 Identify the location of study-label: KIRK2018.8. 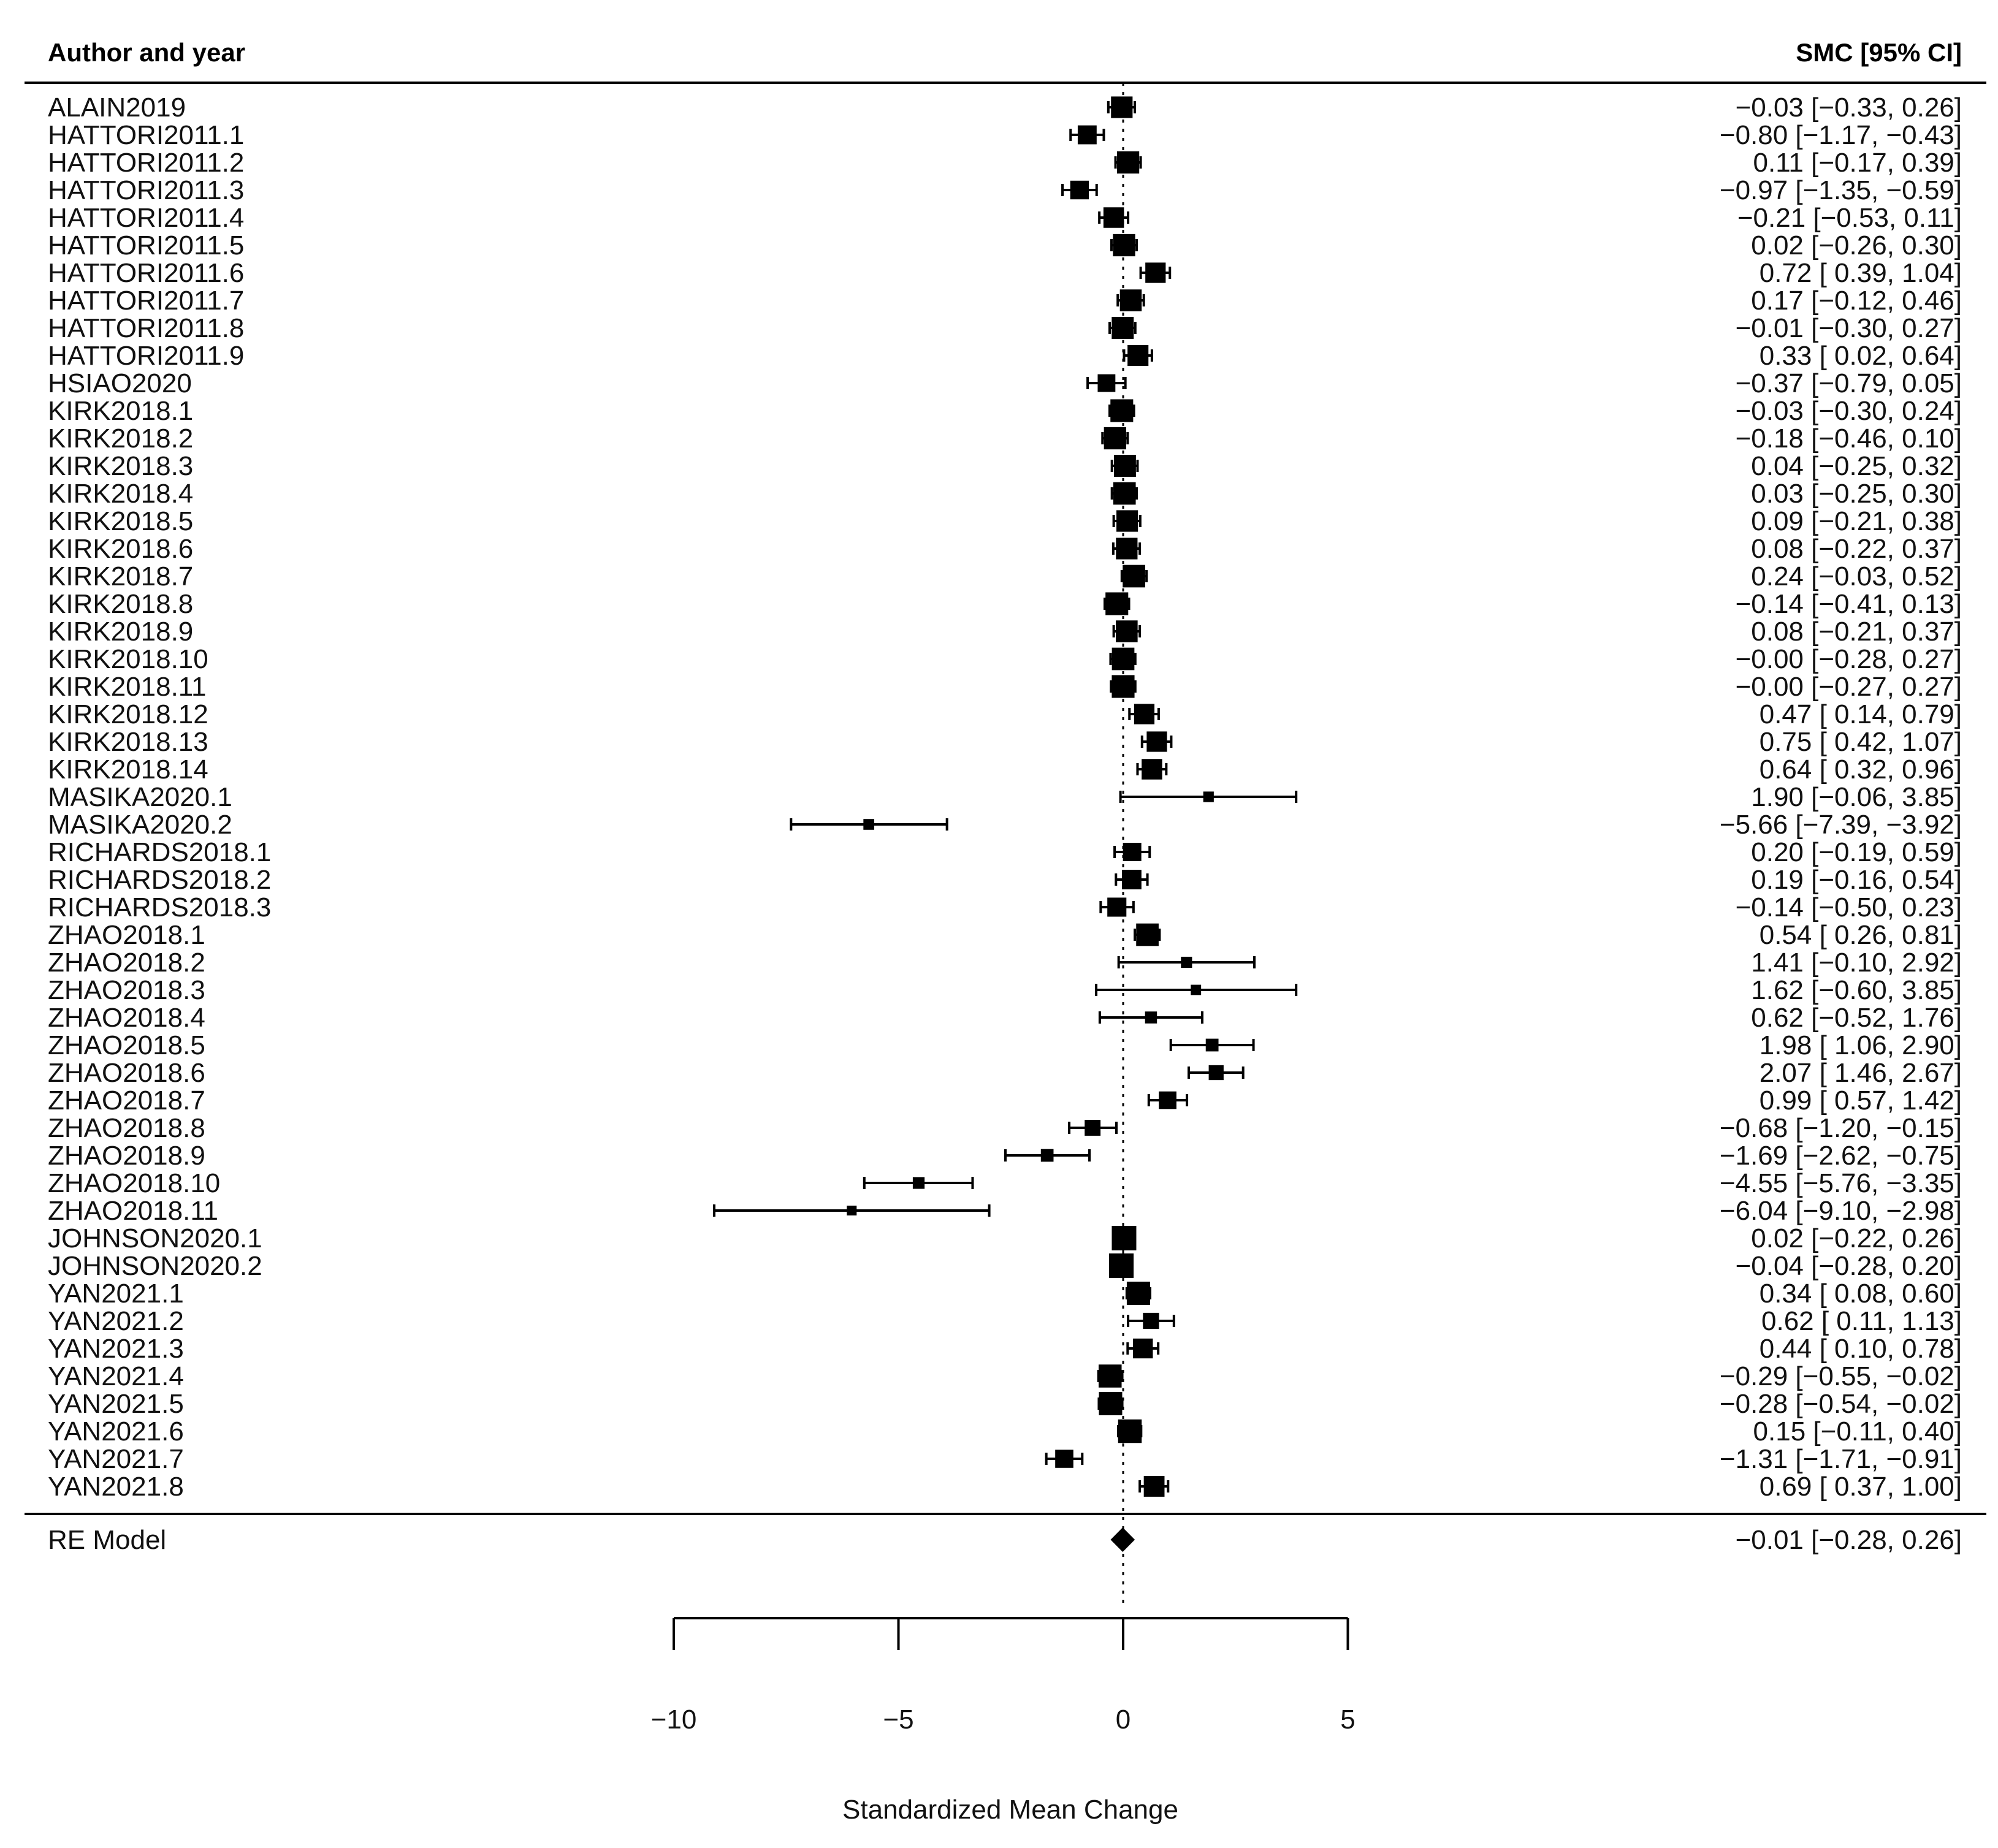
(120, 604).